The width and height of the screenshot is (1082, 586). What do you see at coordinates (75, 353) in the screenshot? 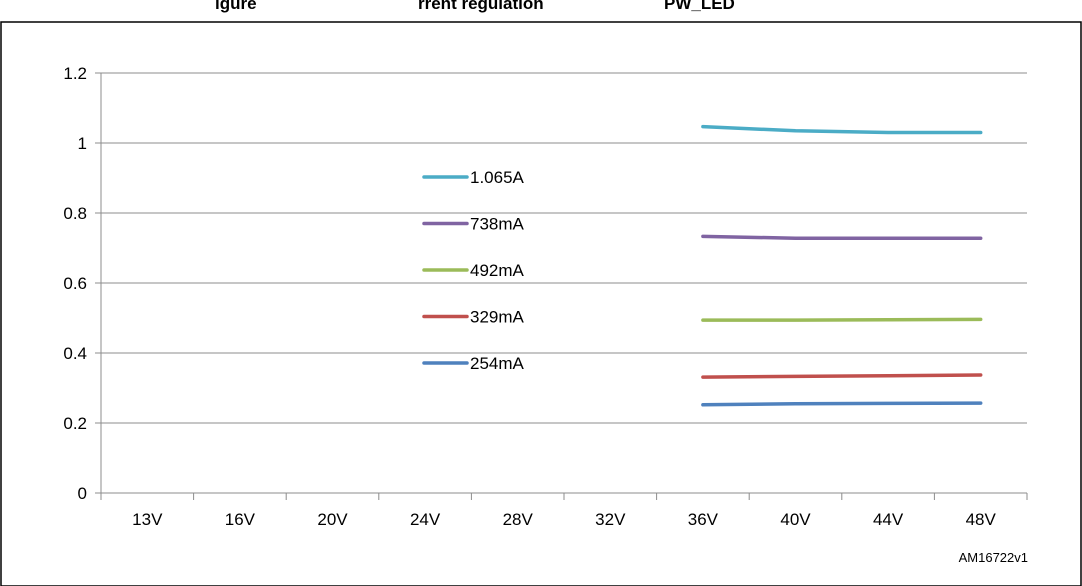
I see `y-tick-label: 0.4` at bounding box center [75, 353].